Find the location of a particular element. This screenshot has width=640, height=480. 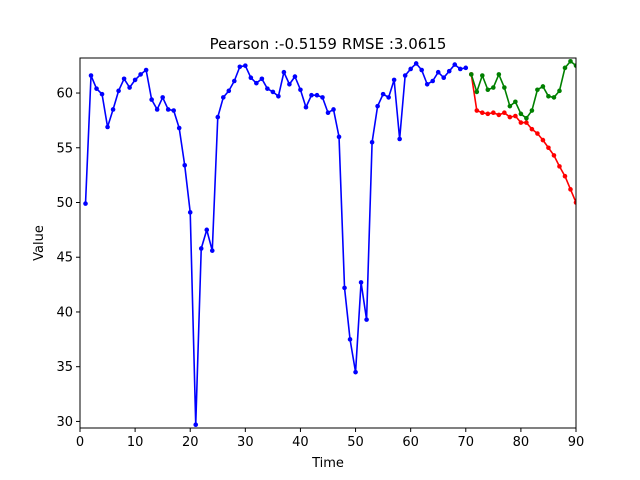

chart-title: Pearson :-0.5159 RMSE :3.0615 is located at coordinates (328, 44).